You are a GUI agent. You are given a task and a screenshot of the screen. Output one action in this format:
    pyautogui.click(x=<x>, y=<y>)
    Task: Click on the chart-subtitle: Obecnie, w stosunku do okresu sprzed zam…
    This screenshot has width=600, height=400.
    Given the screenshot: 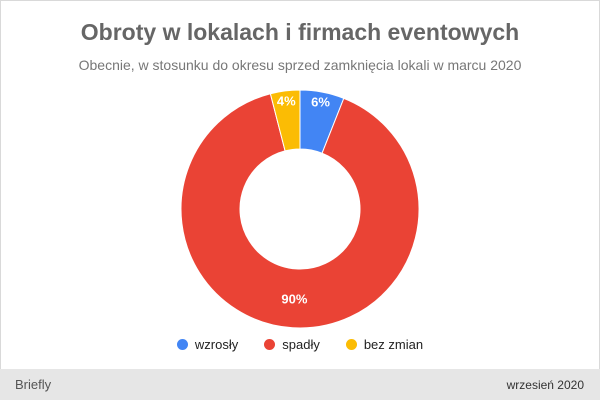 What is the action you would take?
    pyautogui.click(x=300, y=65)
    